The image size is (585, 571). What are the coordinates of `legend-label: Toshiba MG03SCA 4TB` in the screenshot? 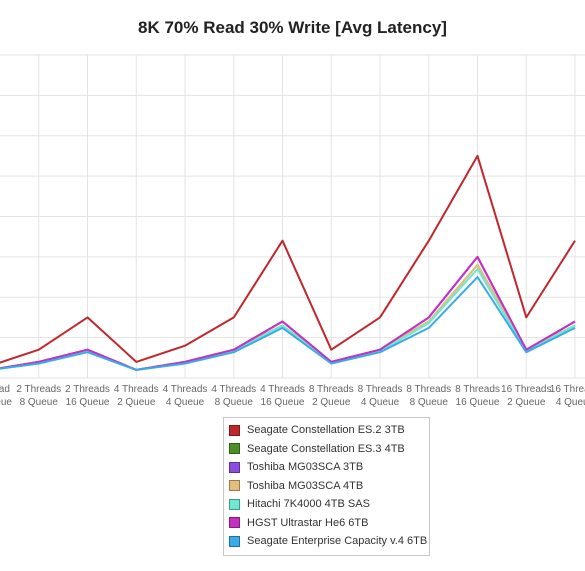 It's located at (305, 485).